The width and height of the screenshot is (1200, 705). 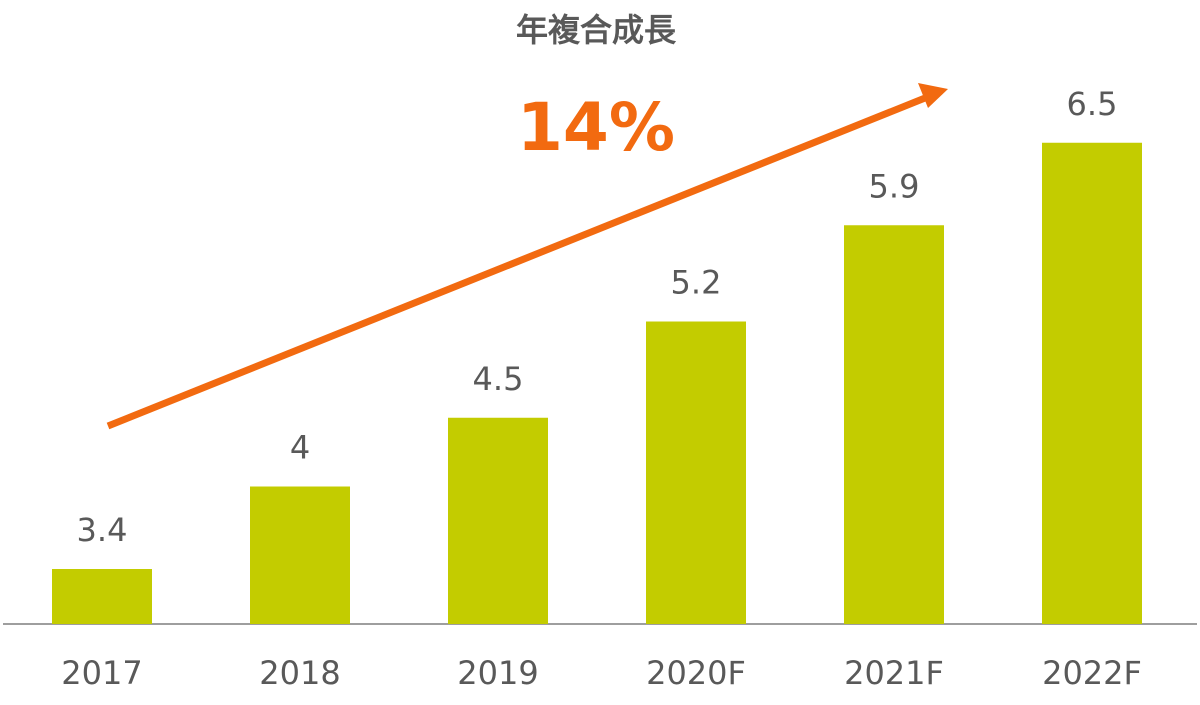 I want to click on value-label: 4, so click(x=300, y=448).